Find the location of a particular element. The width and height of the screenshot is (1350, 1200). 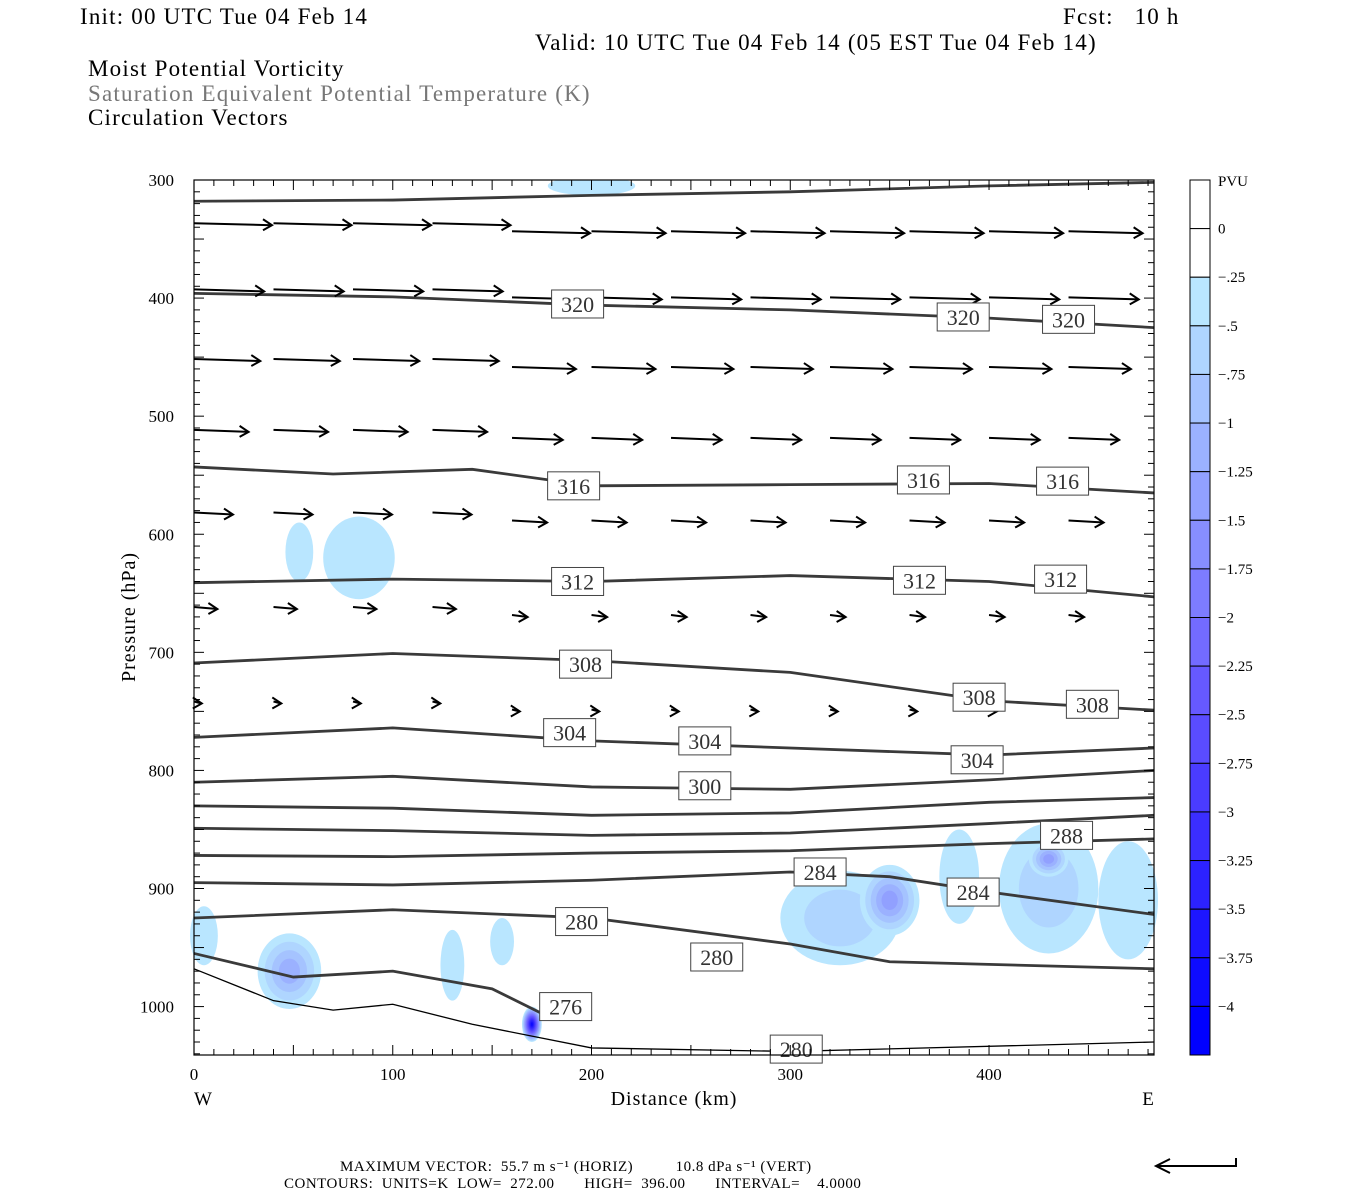

y-tick-label: 1000 is located at coordinates (157, 1007).